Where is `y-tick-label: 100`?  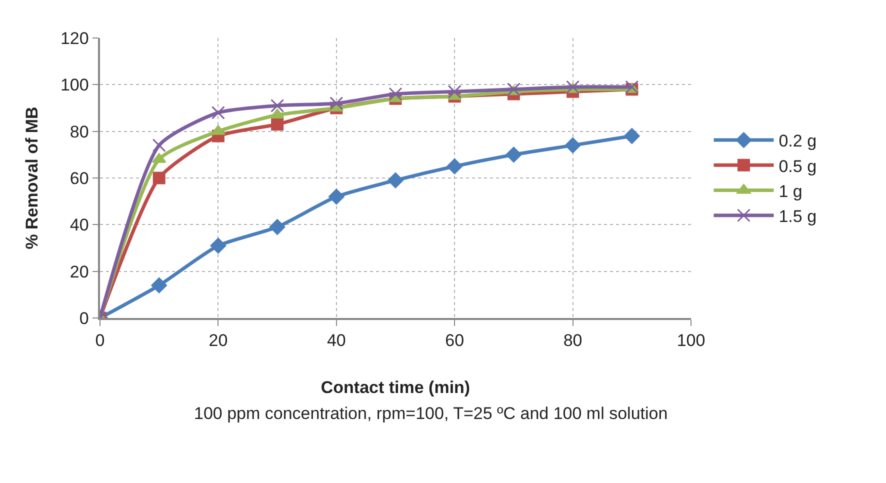 y-tick-label: 100 is located at coordinates (74, 85).